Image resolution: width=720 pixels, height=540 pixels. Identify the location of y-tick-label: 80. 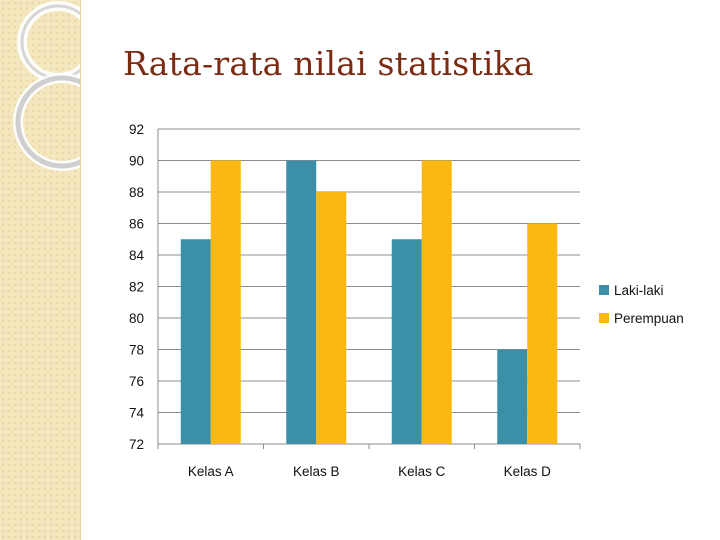
(136, 318).